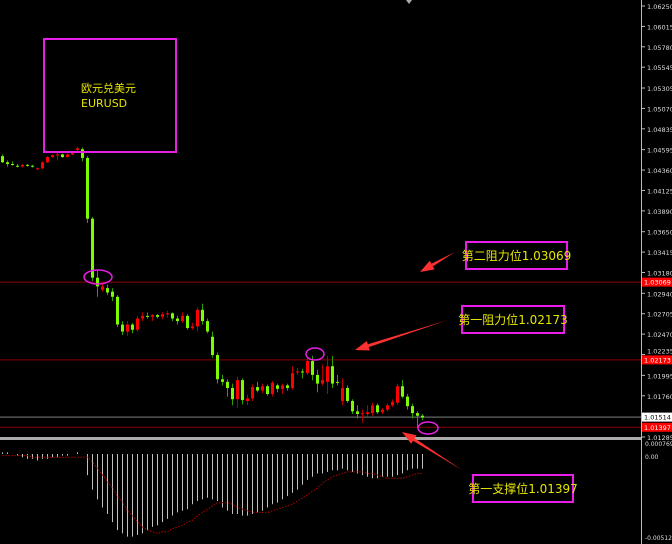 The width and height of the screenshot is (672, 544). I want to click on y-tick-label: 1.02705, so click(659, 315).